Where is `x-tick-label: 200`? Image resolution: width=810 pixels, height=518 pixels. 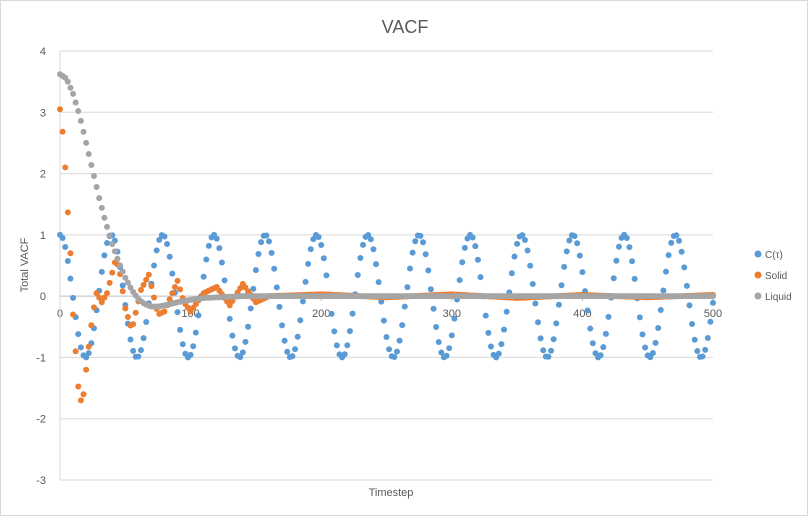
x-tick-label: 200 is located at coordinates (321, 314).